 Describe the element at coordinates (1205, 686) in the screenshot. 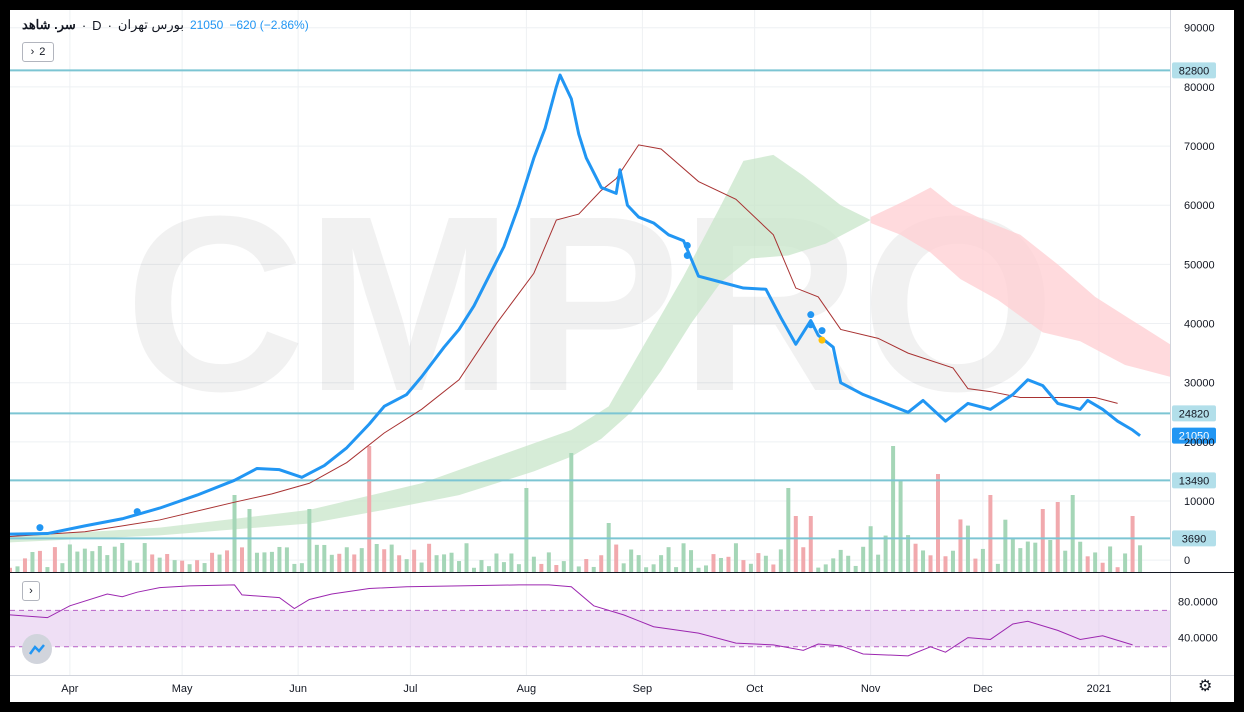

I see `gear-icon: ⚙` at that location.